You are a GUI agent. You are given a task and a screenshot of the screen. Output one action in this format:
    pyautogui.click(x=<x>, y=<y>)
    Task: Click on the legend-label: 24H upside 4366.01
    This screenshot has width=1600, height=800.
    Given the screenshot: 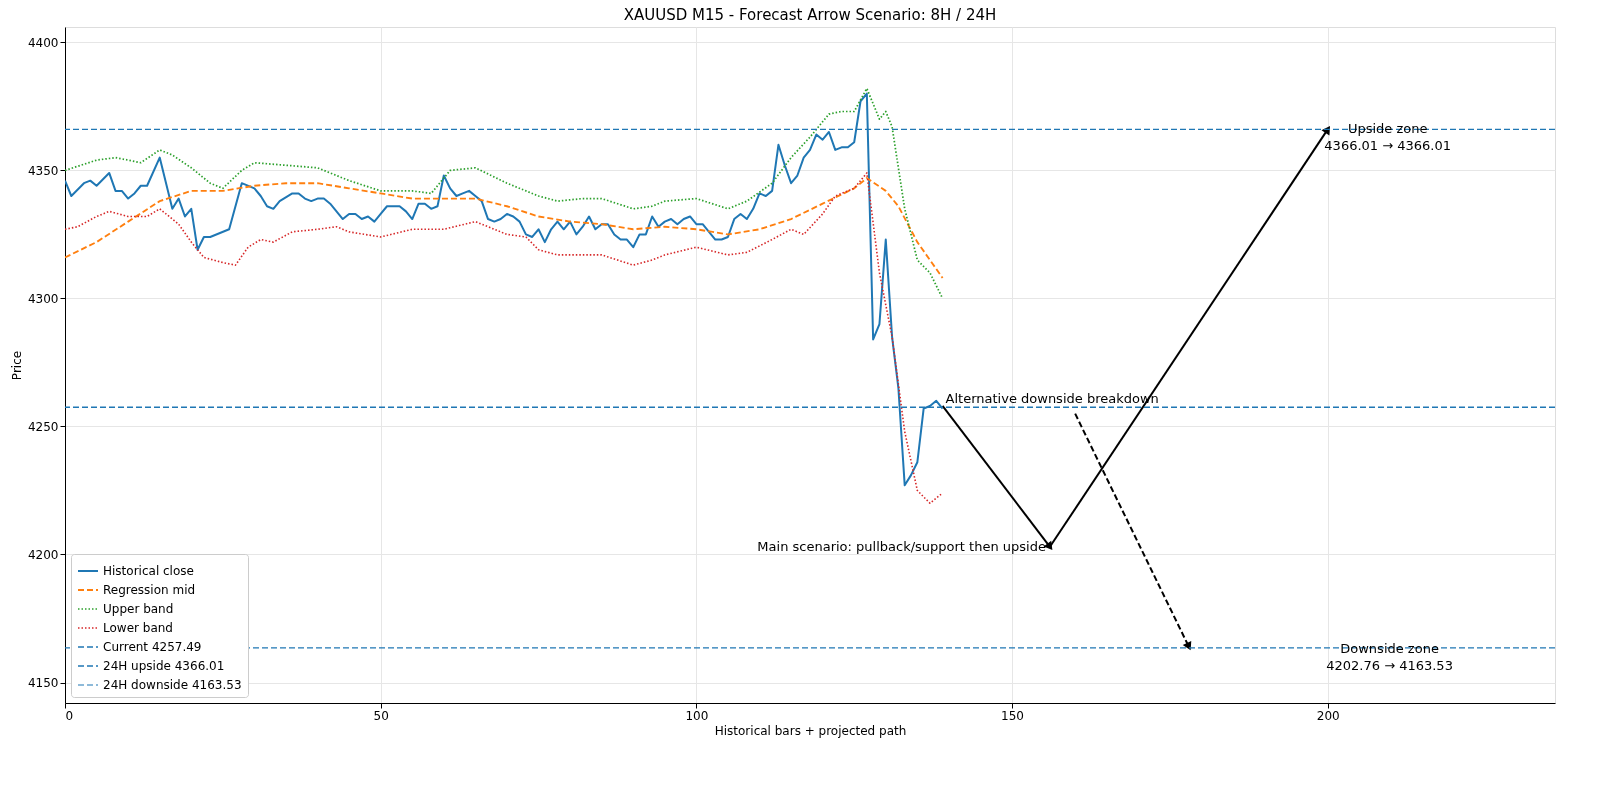 What is the action you would take?
    pyautogui.click(x=164, y=666)
    